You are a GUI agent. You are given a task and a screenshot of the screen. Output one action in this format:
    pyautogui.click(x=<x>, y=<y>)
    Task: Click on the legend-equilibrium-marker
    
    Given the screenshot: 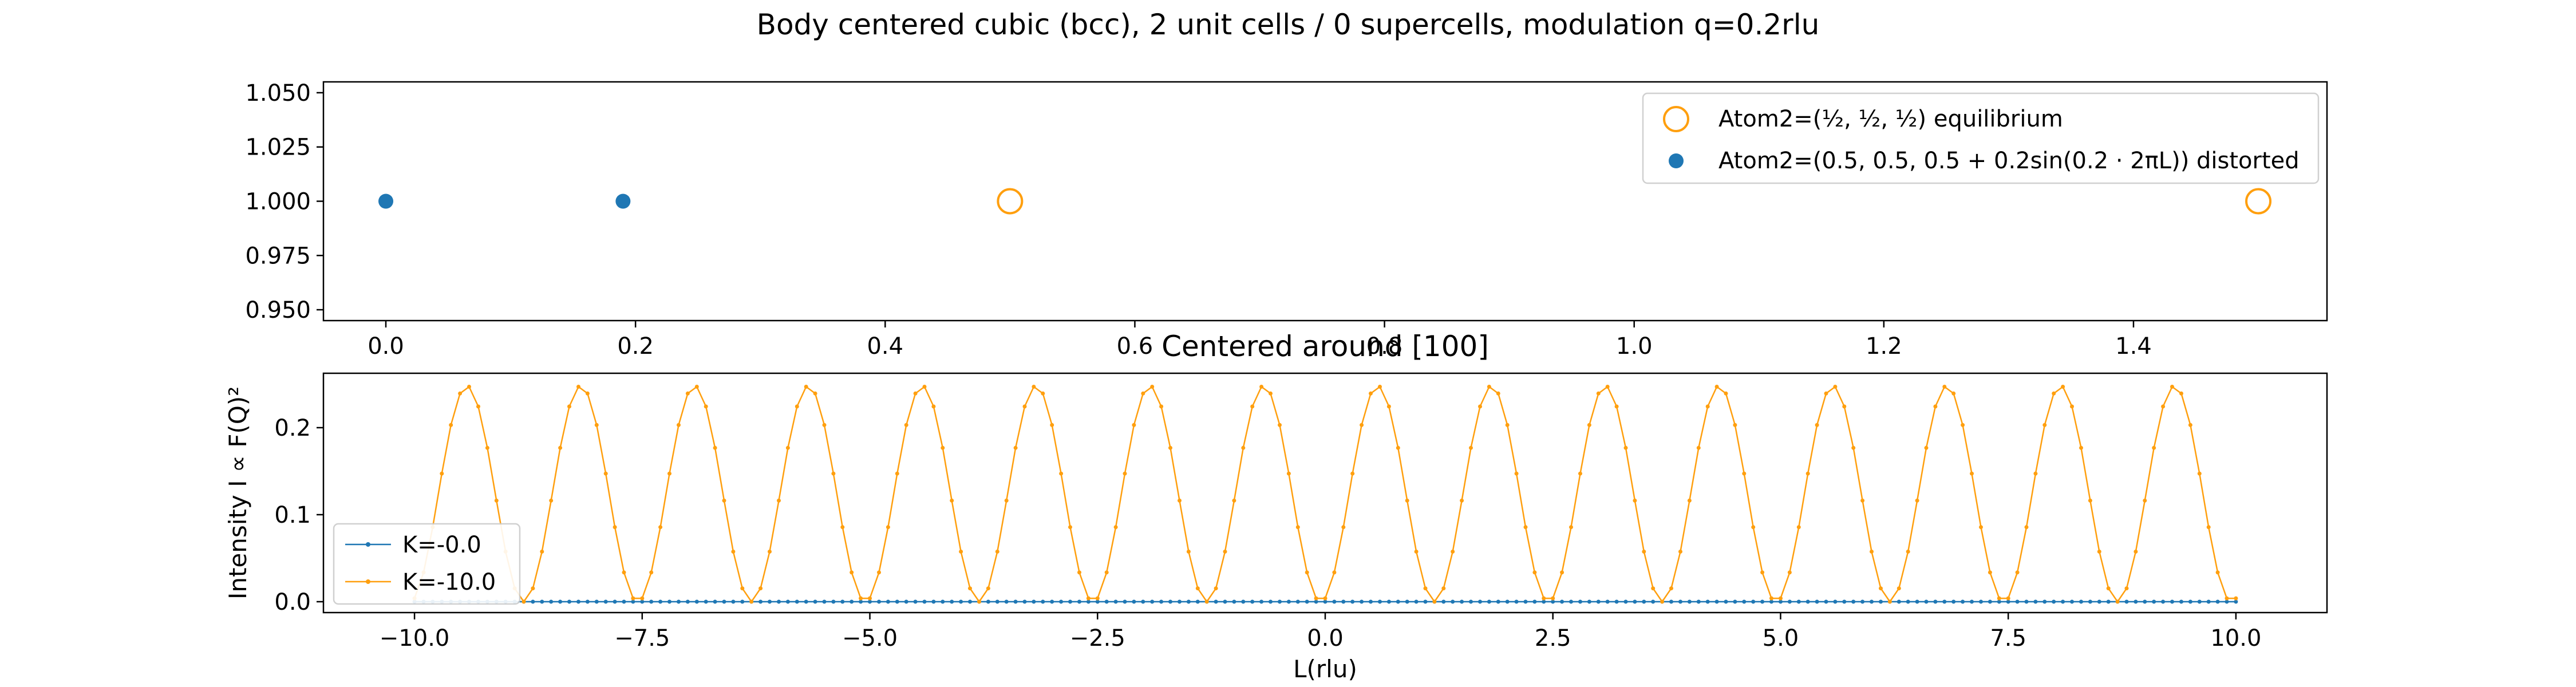 What is the action you would take?
    pyautogui.click(x=1676, y=119)
    